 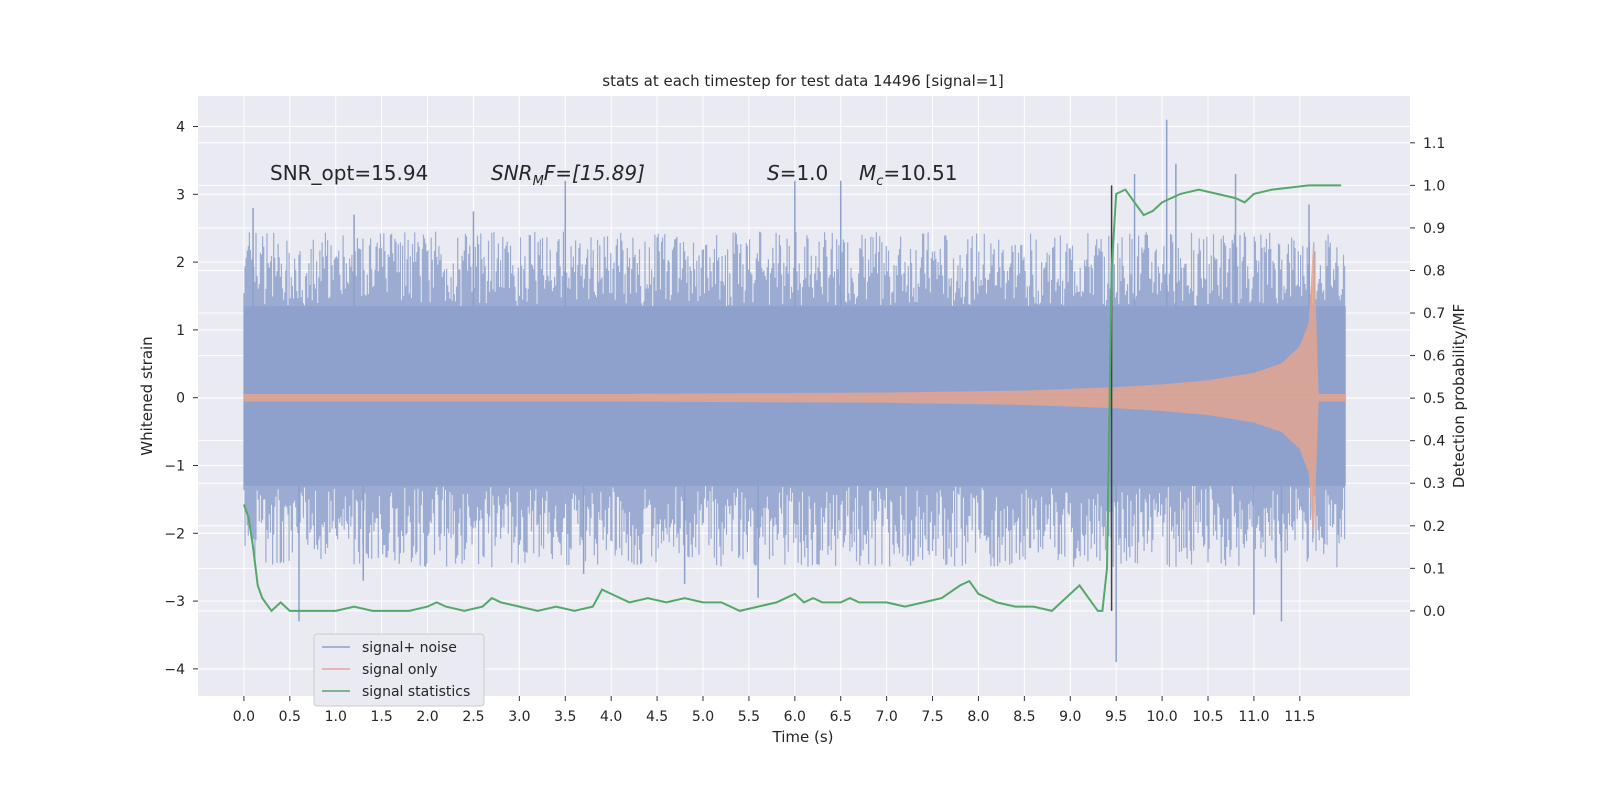 I want to click on y-tick-label: 2, so click(x=180, y=263).